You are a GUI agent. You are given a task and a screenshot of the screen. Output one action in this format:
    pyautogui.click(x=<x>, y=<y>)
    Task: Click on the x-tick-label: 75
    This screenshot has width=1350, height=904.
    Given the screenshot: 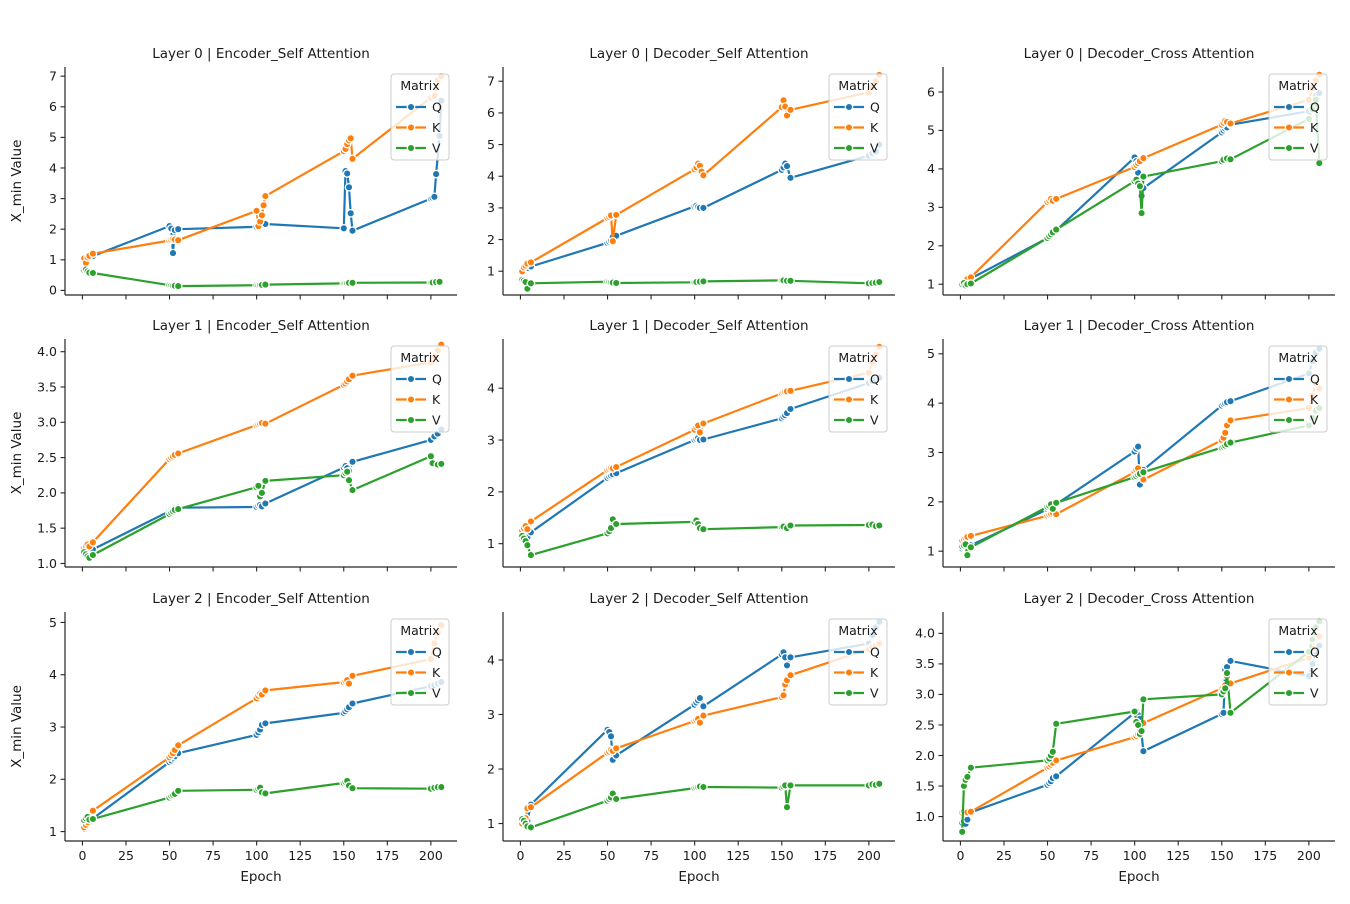 What is the action you would take?
    pyautogui.click(x=213, y=855)
    